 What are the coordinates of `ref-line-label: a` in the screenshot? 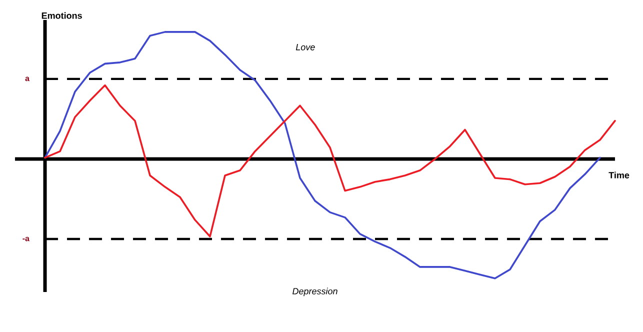 It's located at (27, 79).